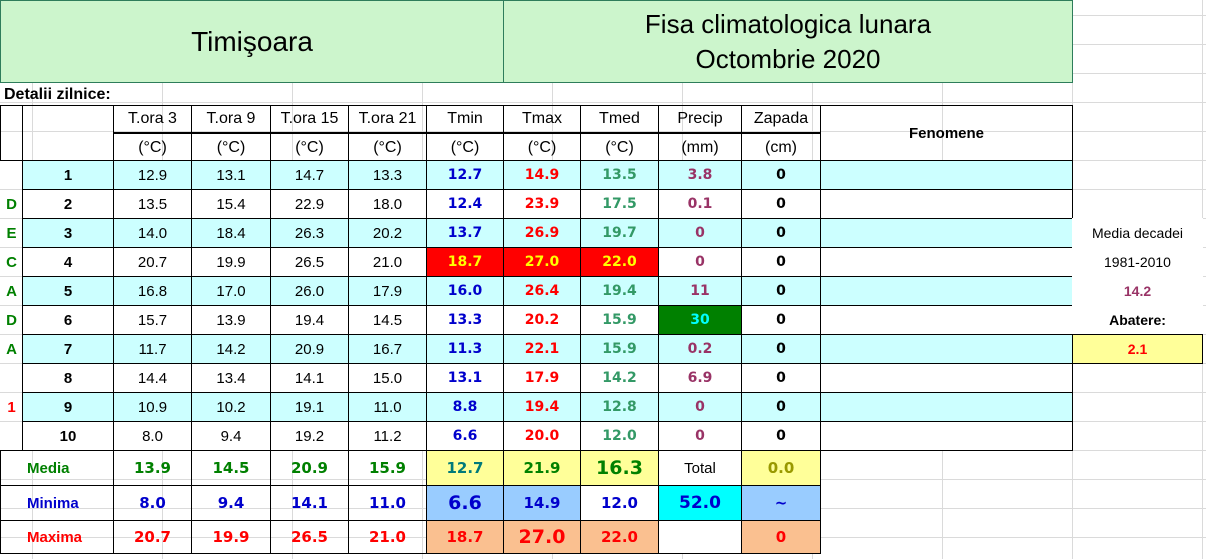  I want to click on value-cell: 19.2, so click(309, 436).